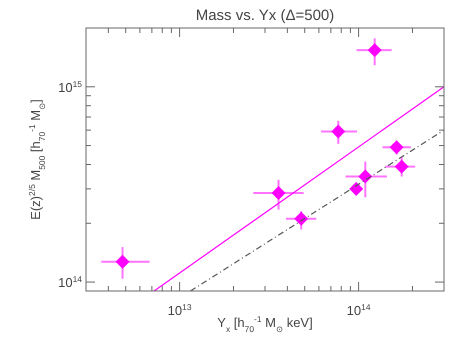 The width and height of the screenshot is (470, 346). I want to click on x-axis-title: Y$_{x}$ [h$_{70}$$^{-1}$ M$_{⊙}$ keV], so click(265, 324).